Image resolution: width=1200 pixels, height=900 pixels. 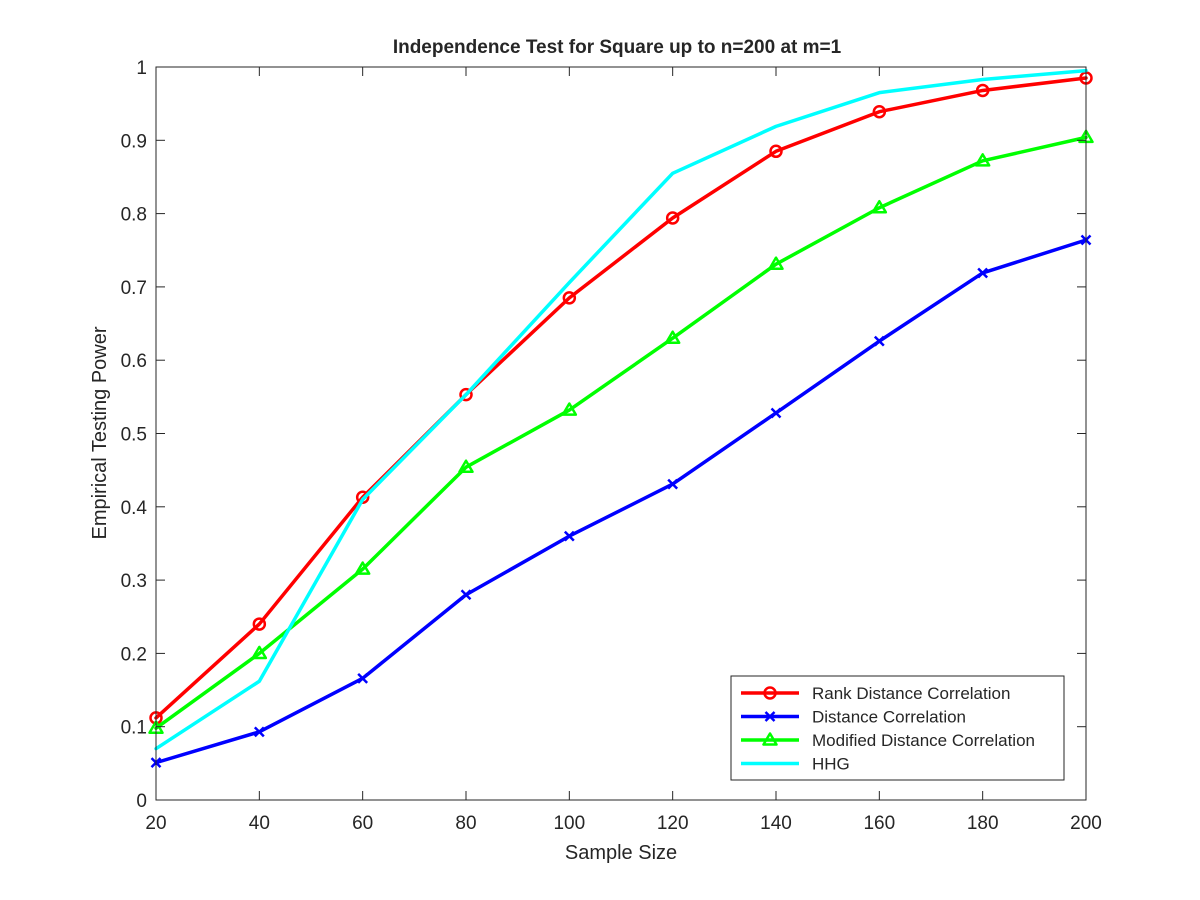 What do you see at coordinates (100, 432) in the screenshot?
I see `y-axis-label: Empirical Testing Power` at bounding box center [100, 432].